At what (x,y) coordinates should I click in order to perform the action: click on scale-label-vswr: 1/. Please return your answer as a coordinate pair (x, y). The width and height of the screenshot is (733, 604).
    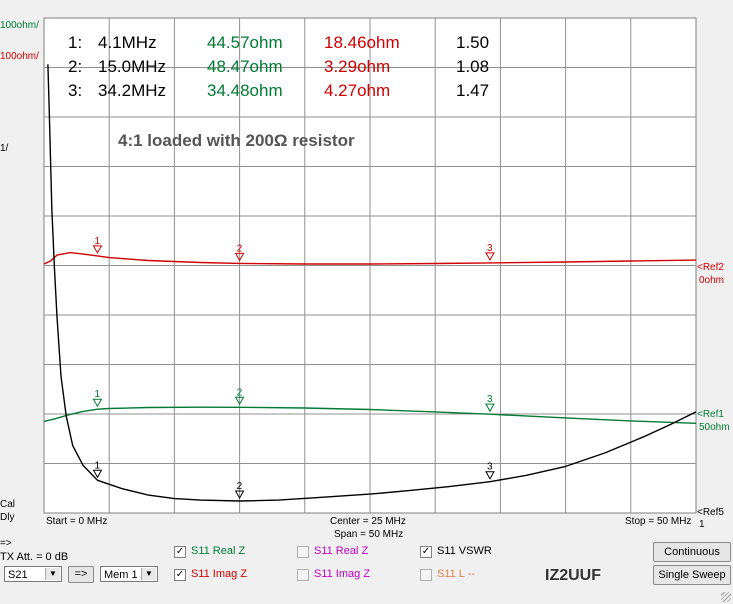
    Looking at the image, I should click on (4, 148).